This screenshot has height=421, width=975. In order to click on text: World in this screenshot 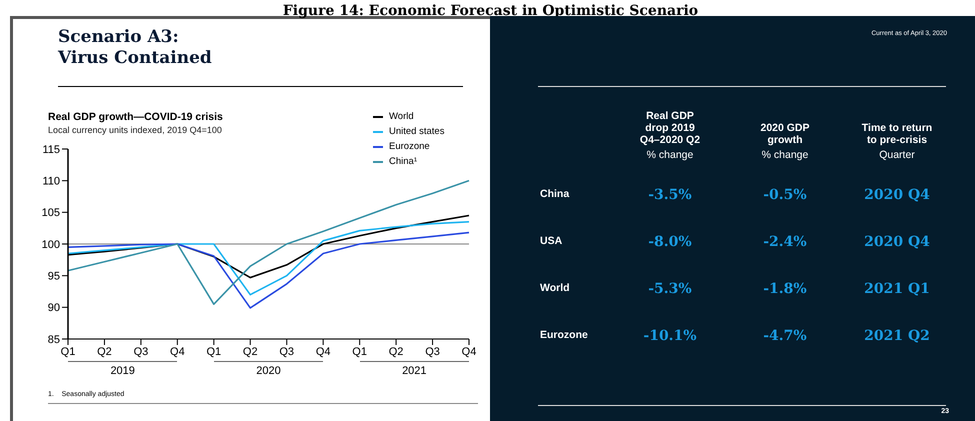, I will do `click(555, 288)`.